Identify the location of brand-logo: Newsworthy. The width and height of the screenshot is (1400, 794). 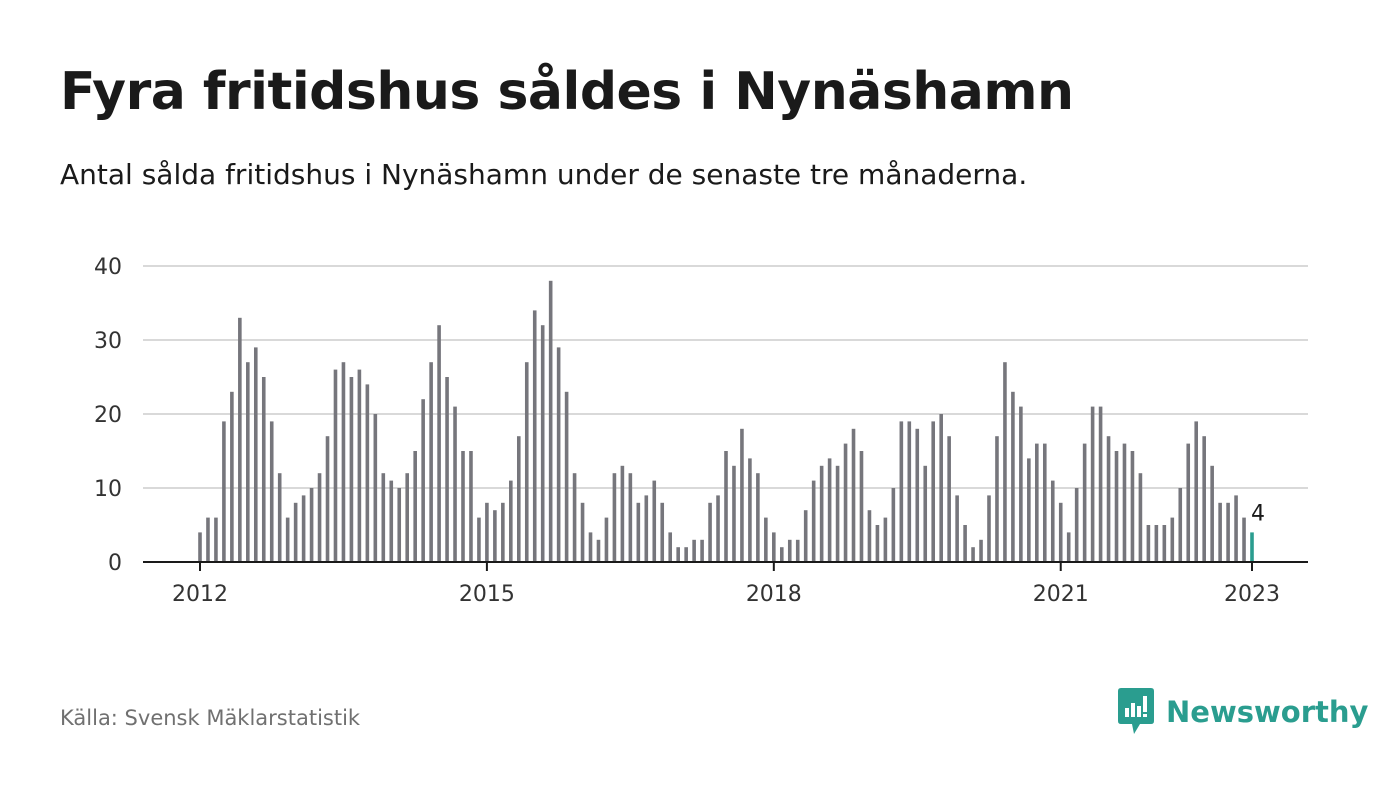
(1243, 712).